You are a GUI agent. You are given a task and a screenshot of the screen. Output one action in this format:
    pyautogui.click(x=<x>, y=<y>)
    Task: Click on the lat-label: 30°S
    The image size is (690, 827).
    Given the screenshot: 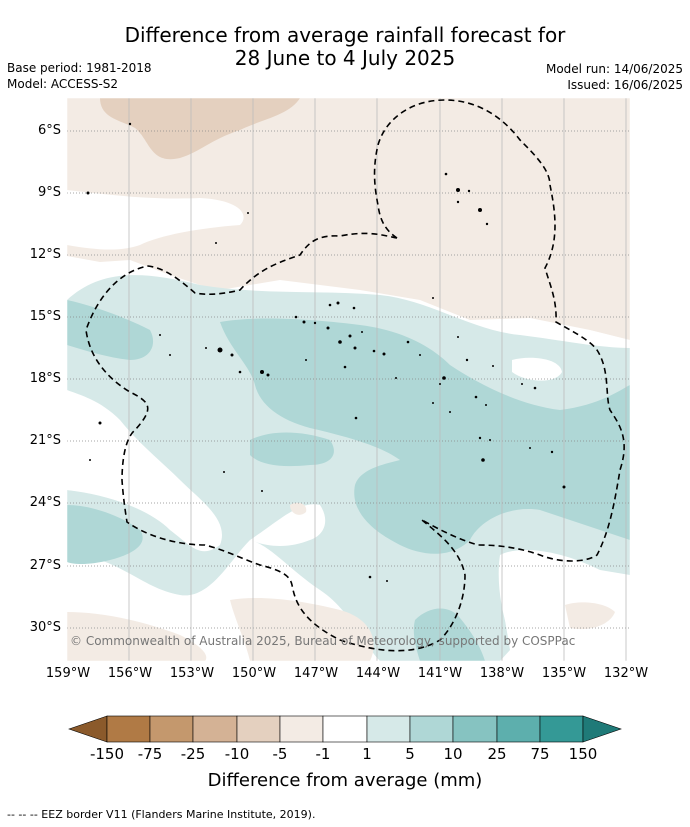 What is the action you would take?
    pyautogui.click(x=45, y=627)
    